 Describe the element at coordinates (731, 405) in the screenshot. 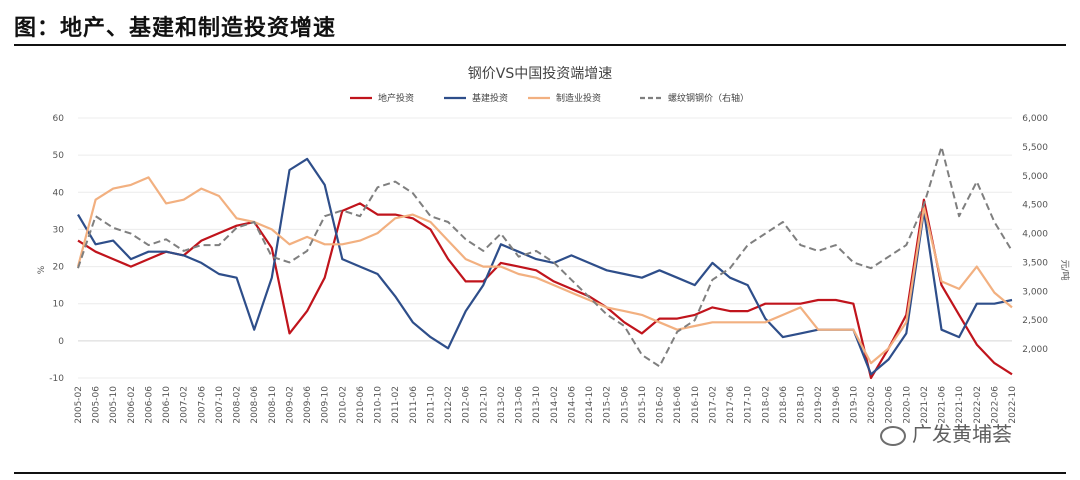

I see `x-tick-label: 2017-06` at that location.